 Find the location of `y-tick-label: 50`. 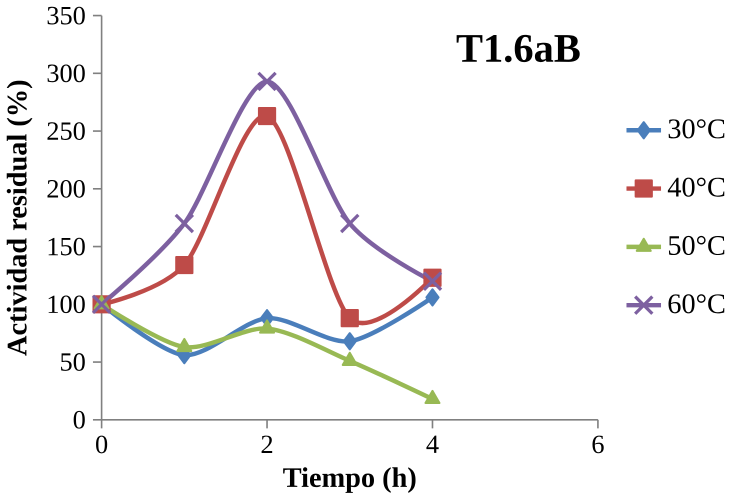

y-tick-label: 50 is located at coordinates (73, 362).